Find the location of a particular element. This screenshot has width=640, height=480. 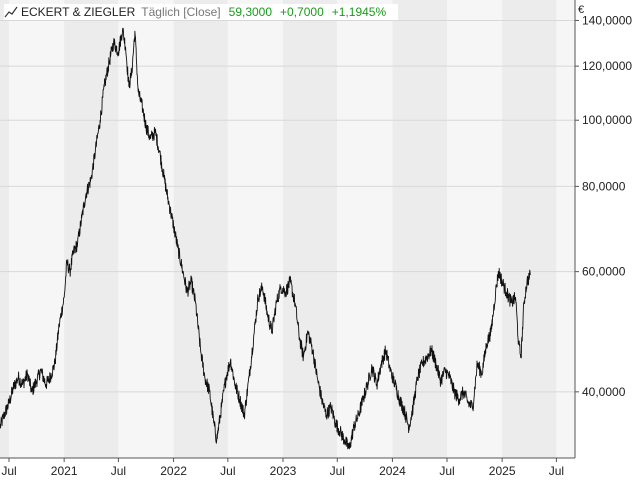

y-tick-label: 80,0000 is located at coordinates (604, 186).